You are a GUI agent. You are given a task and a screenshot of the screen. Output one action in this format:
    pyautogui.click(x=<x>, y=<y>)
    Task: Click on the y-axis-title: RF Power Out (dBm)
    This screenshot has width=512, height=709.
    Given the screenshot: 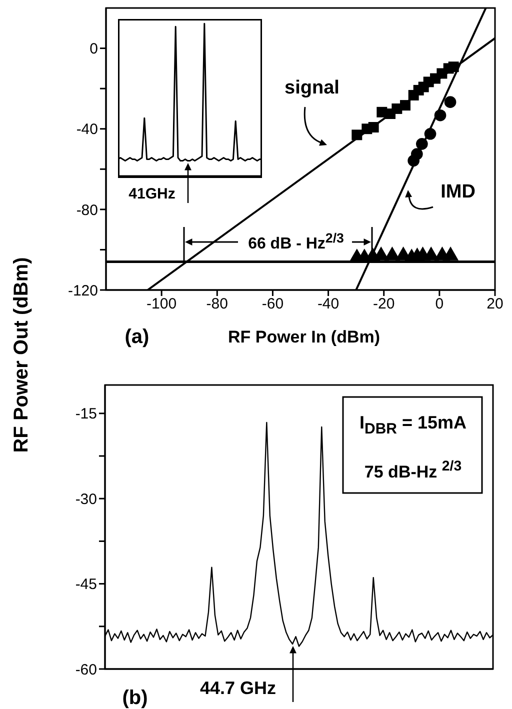 What is the action you would take?
    pyautogui.click(x=22, y=355)
    